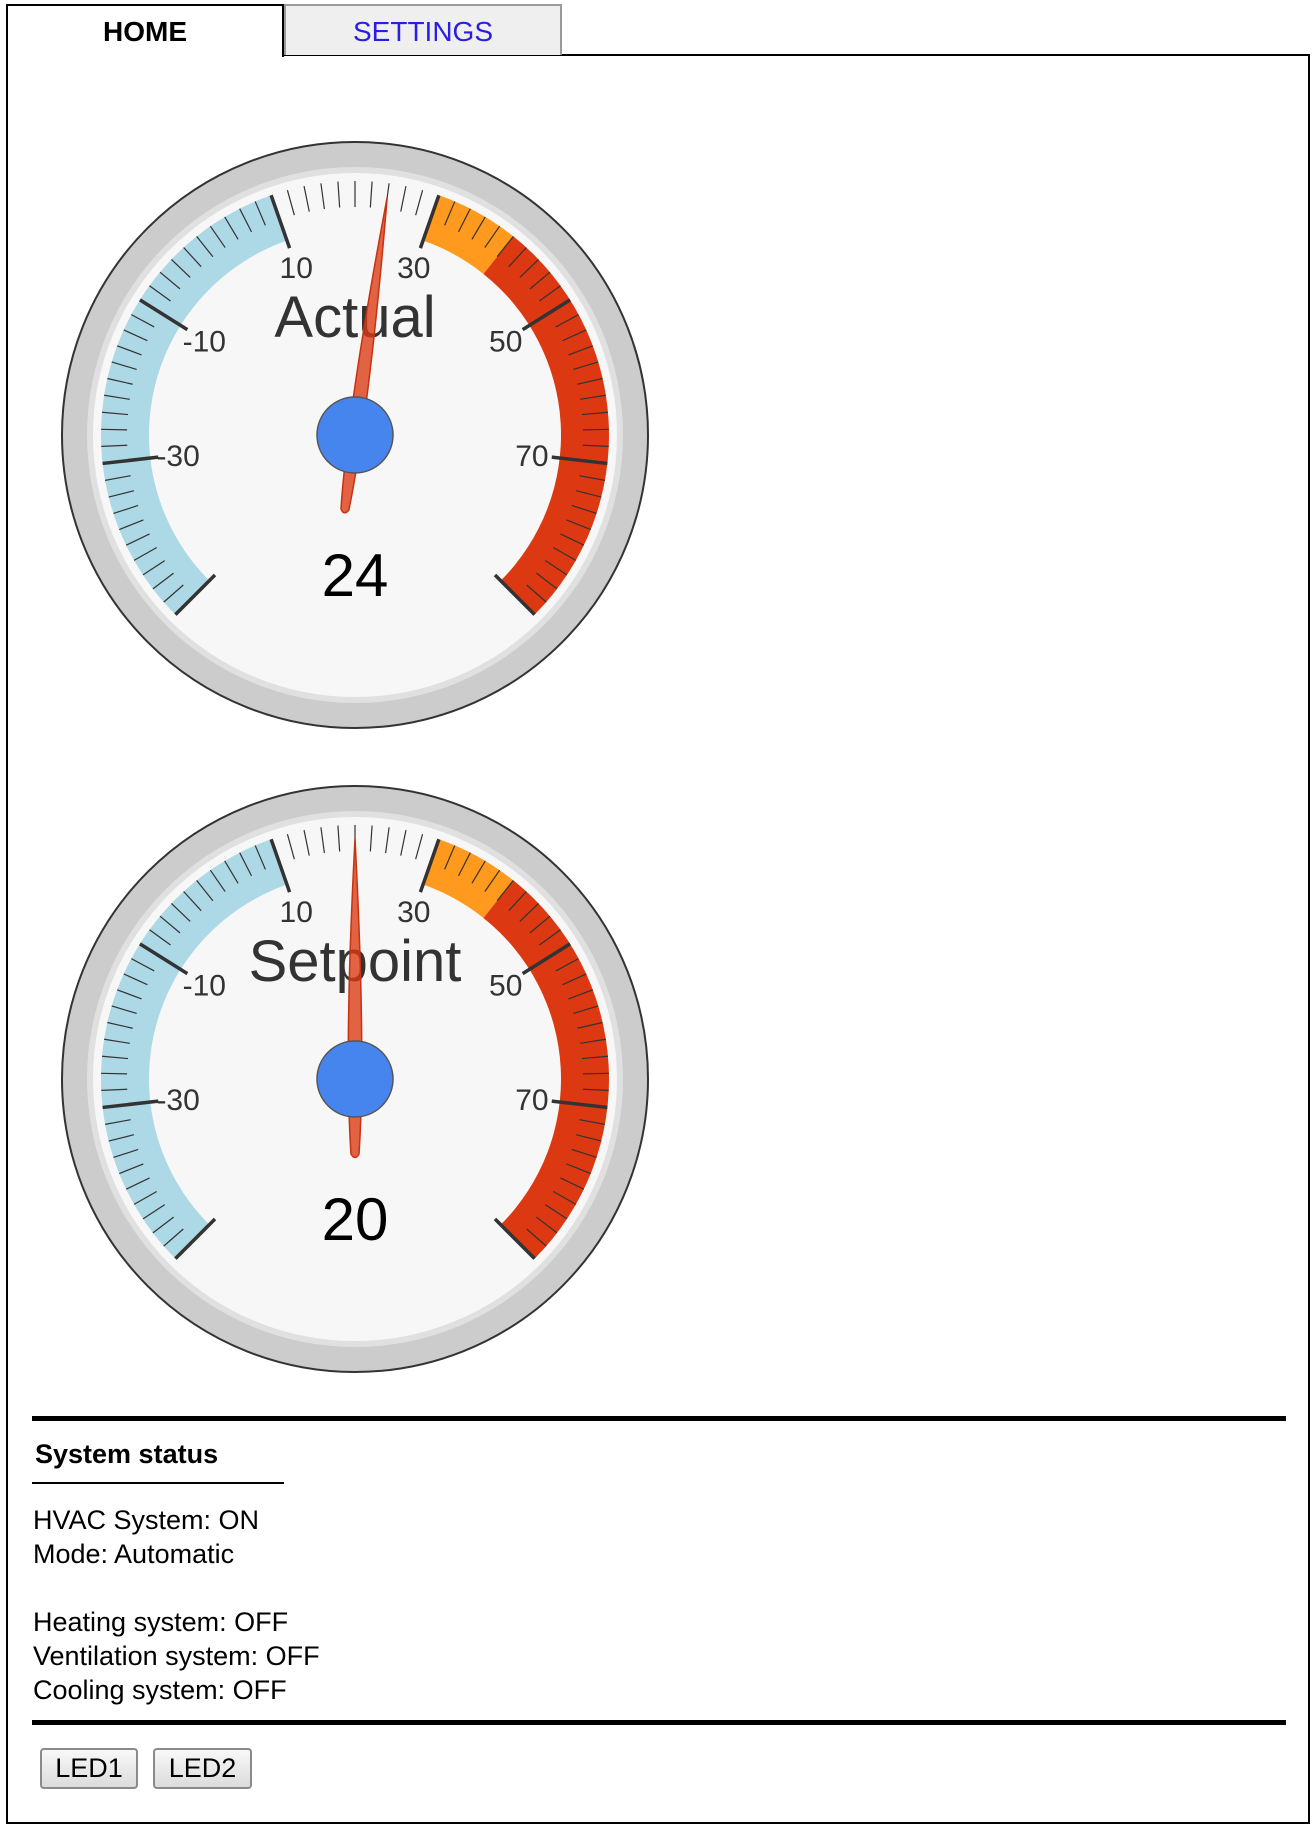  What do you see at coordinates (505, 341) in the screenshot?
I see `tick-label: 50` at bounding box center [505, 341].